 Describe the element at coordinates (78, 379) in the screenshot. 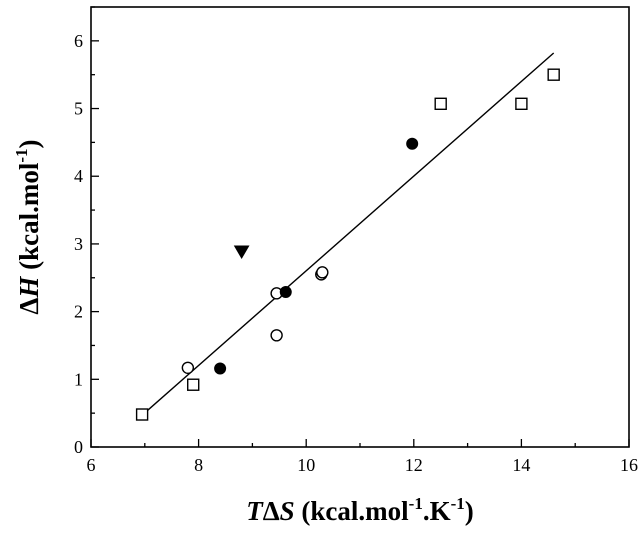

I see `y-tick-label: 1` at that location.